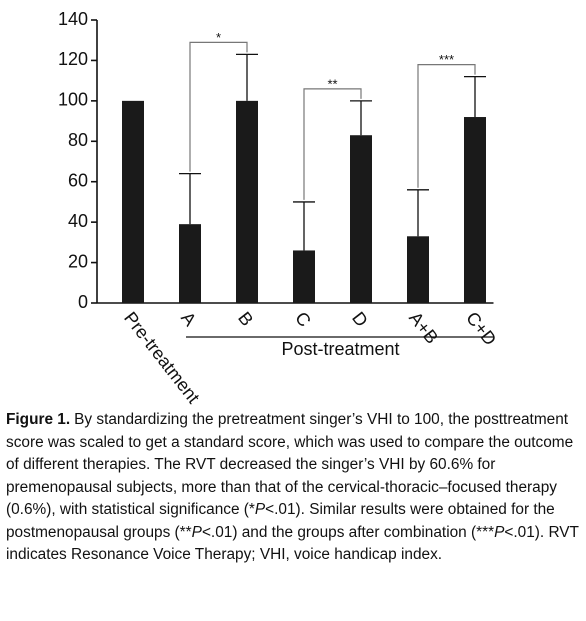  I want to click on y-tick-label: 100, so click(73, 100).